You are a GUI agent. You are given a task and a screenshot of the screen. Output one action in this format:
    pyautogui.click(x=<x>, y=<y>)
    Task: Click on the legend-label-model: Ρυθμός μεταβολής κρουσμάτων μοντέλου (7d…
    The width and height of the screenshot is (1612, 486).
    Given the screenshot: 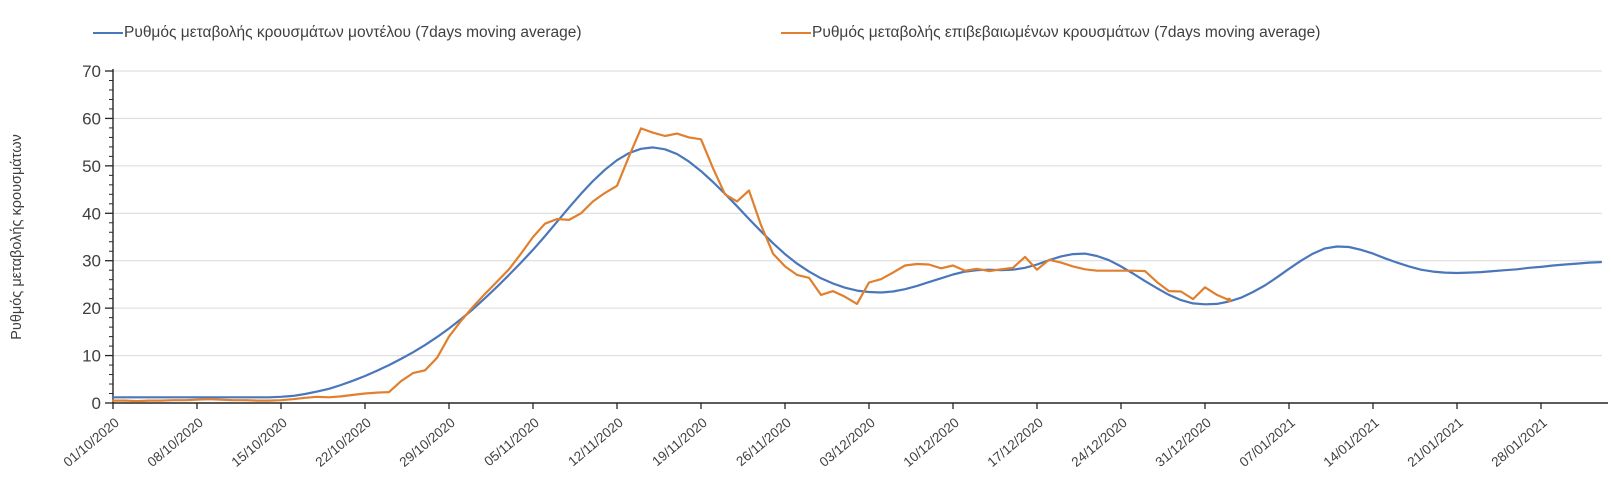 What is the action you would take?
    pyautogui.click(x=353, y=32)
    